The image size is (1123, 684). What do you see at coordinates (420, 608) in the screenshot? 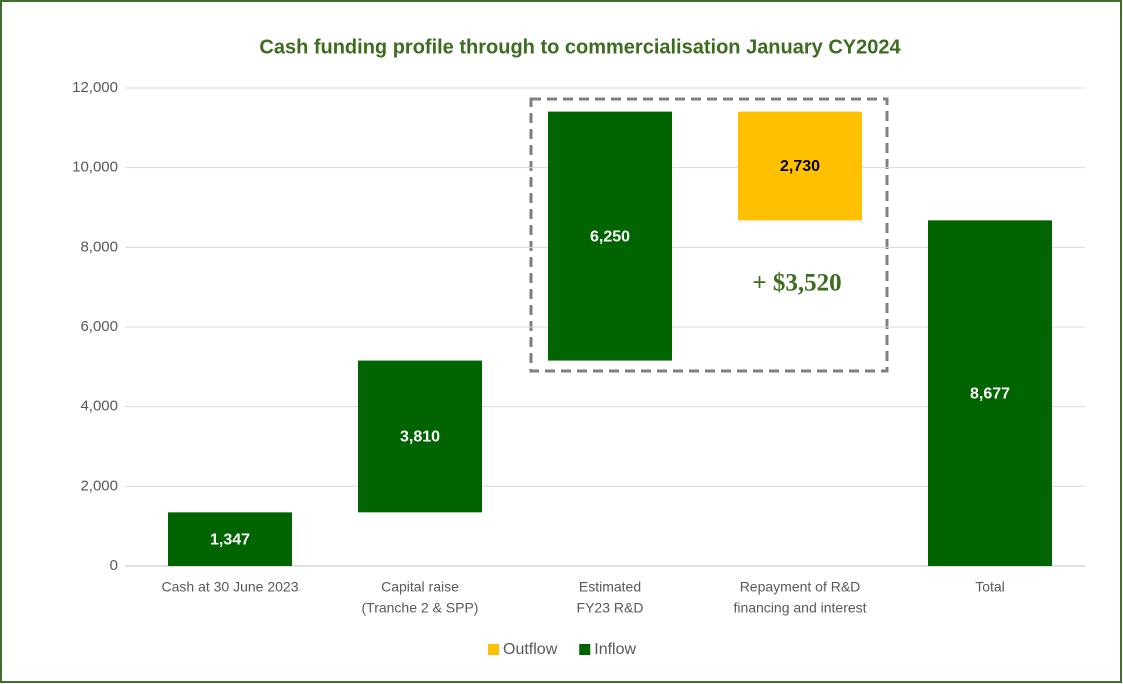
I see `x-tick-label: (Tranche 2 & SPP)` at bounding box center [420, 608].